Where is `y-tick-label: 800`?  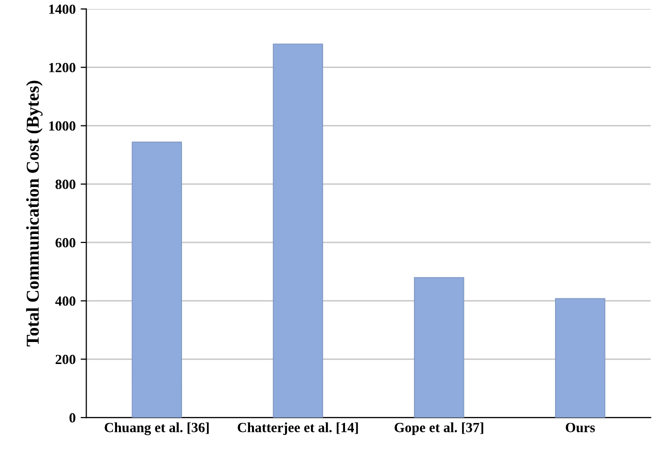 y-tick-label: 800 is located at coordinates (66, 185).